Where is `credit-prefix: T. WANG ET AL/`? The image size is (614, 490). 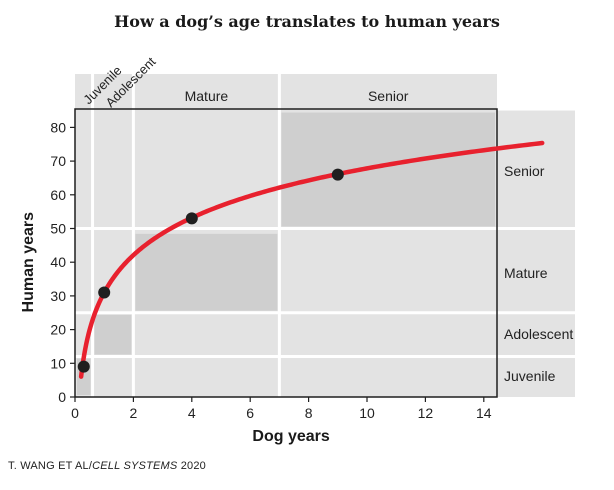 credit-prefix: T. WANG ET AL/ is located at coordinates (50, 466).